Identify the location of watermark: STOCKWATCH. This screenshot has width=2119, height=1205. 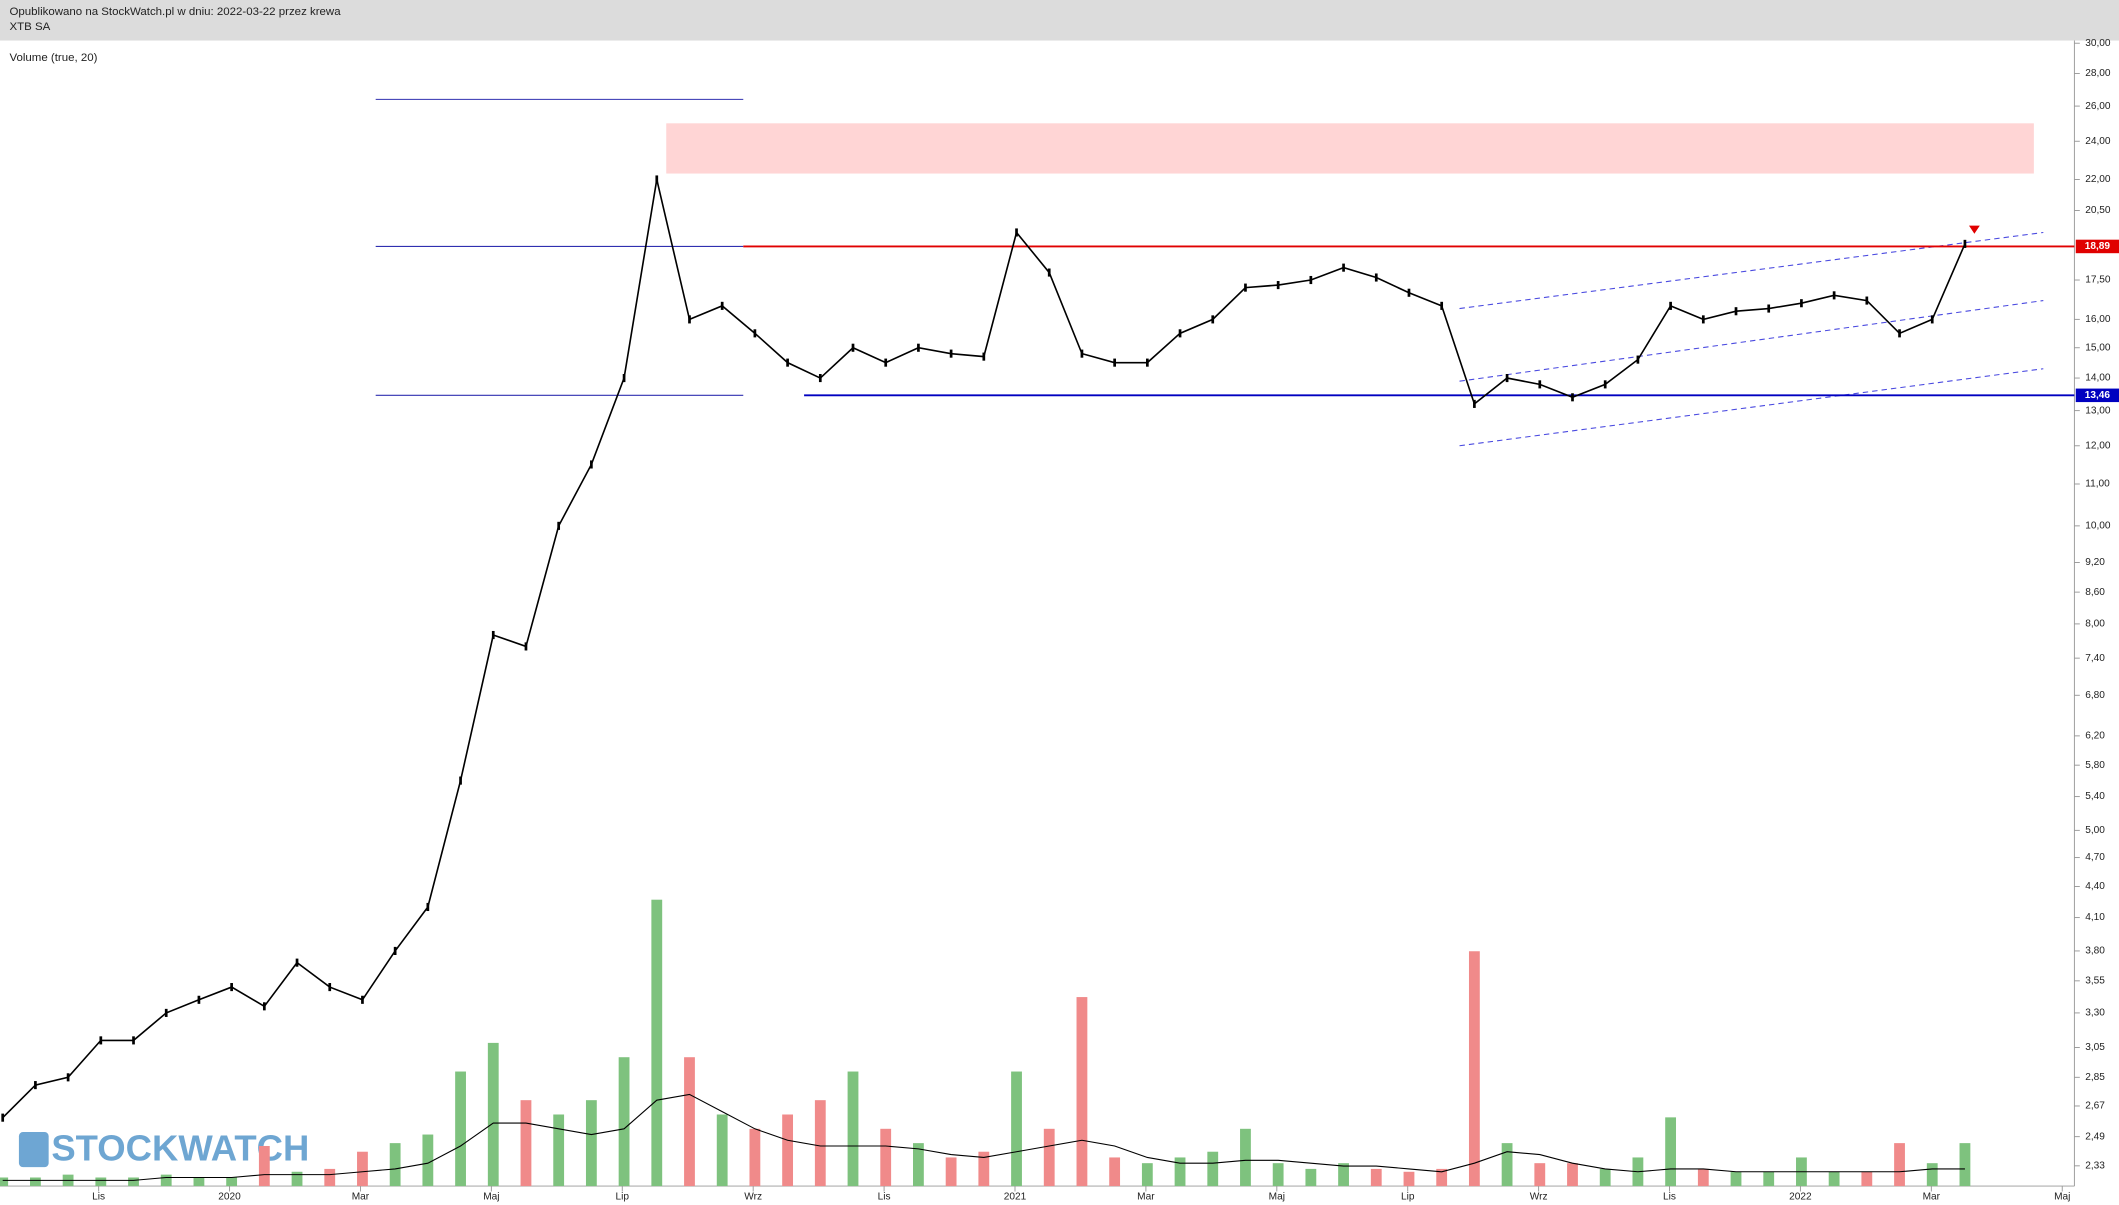
(180, 1148).